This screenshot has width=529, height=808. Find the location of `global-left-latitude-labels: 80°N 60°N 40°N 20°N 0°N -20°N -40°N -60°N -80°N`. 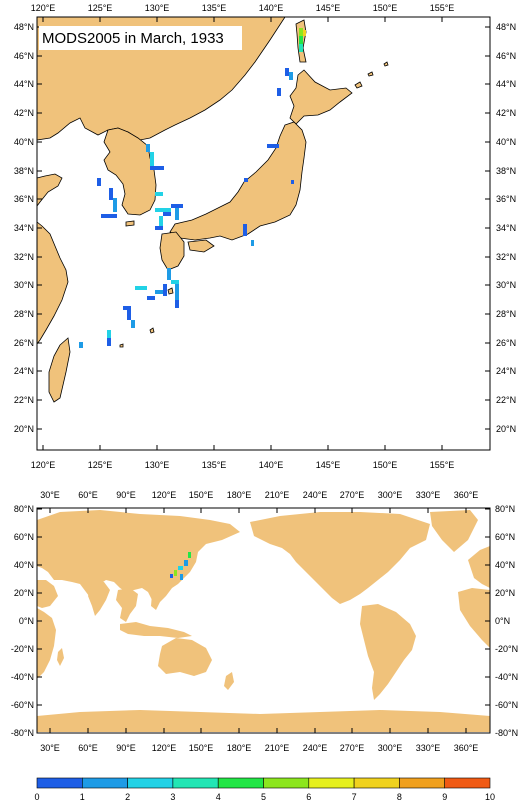

global-left-latitude-labels: 80°N 60°N 40°N 20°N 0°N -20°N -40°N -60°N -80°N is located at coordinates (22, 621).